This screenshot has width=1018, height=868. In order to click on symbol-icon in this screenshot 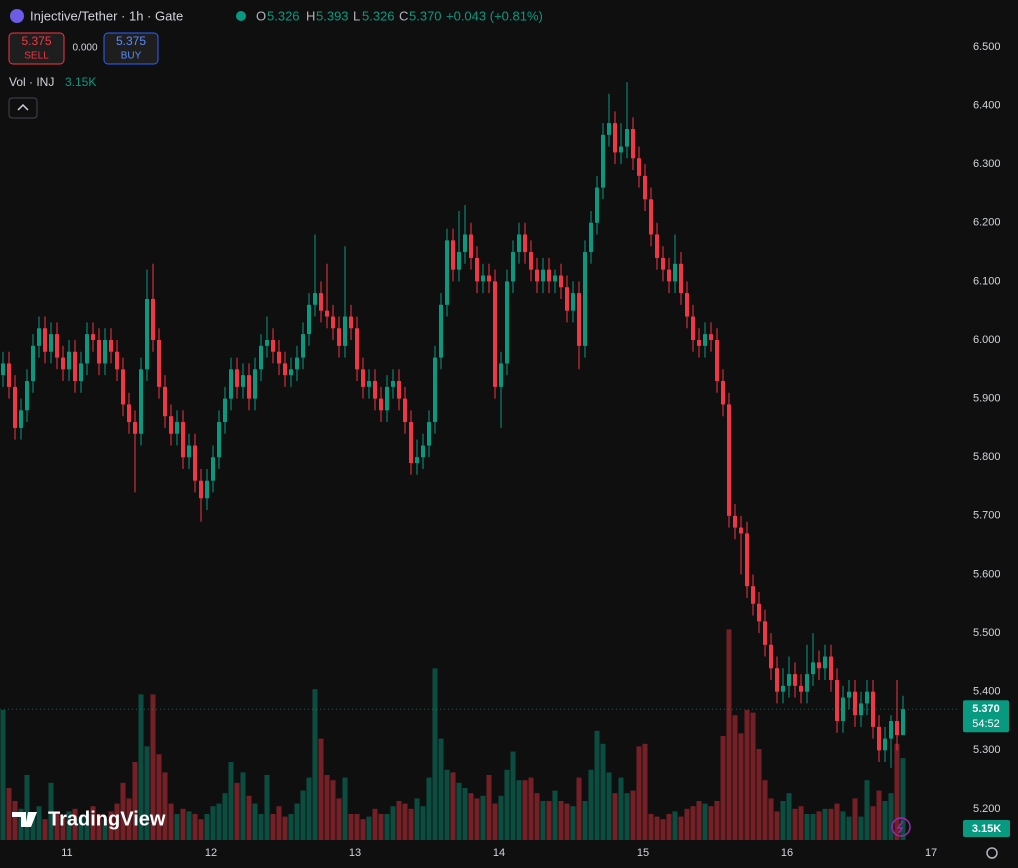, I will do `click(17, 16)`.